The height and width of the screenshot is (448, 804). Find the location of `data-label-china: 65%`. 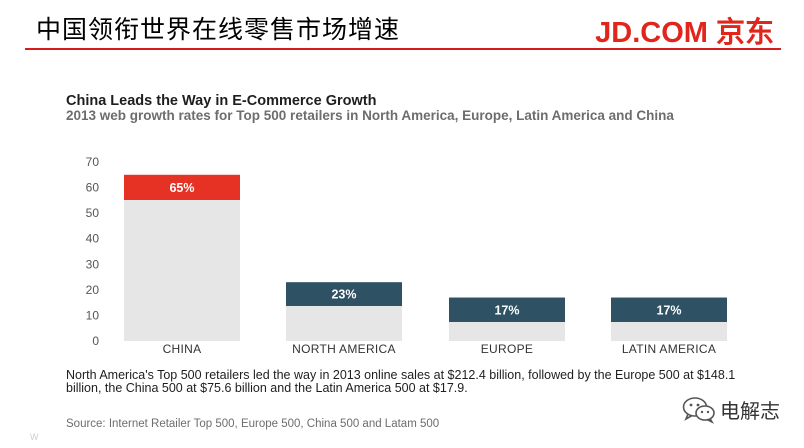

data-label-china: 65% is located at coordinates (181, 188).